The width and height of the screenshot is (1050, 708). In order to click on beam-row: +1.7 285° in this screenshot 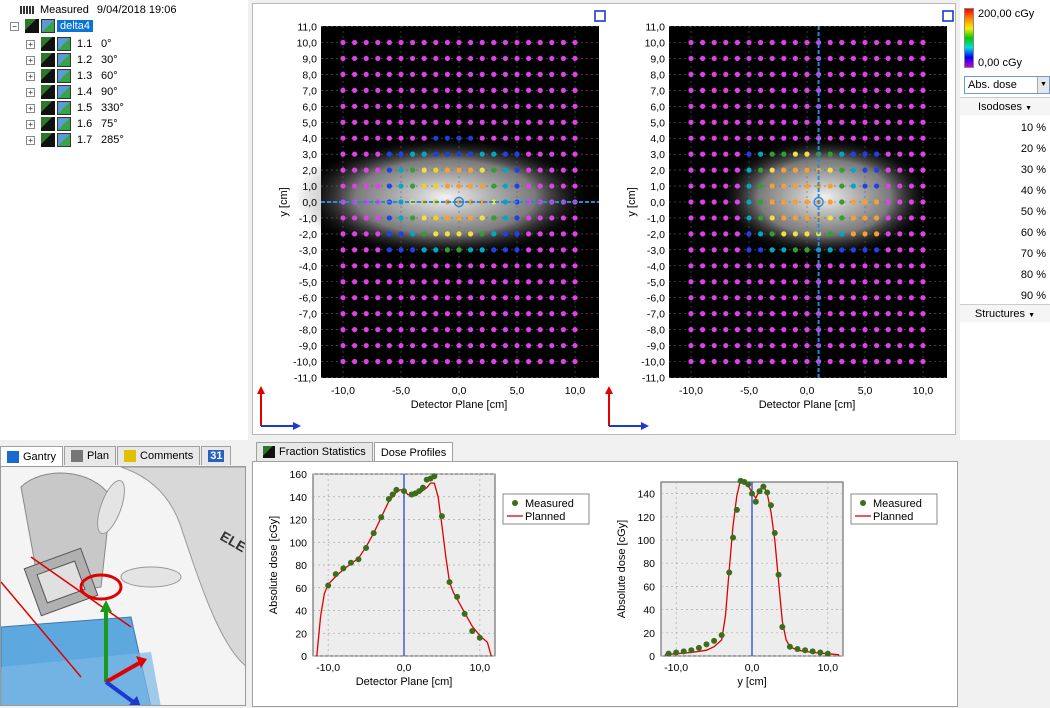, I will do `click(75, 140)`.